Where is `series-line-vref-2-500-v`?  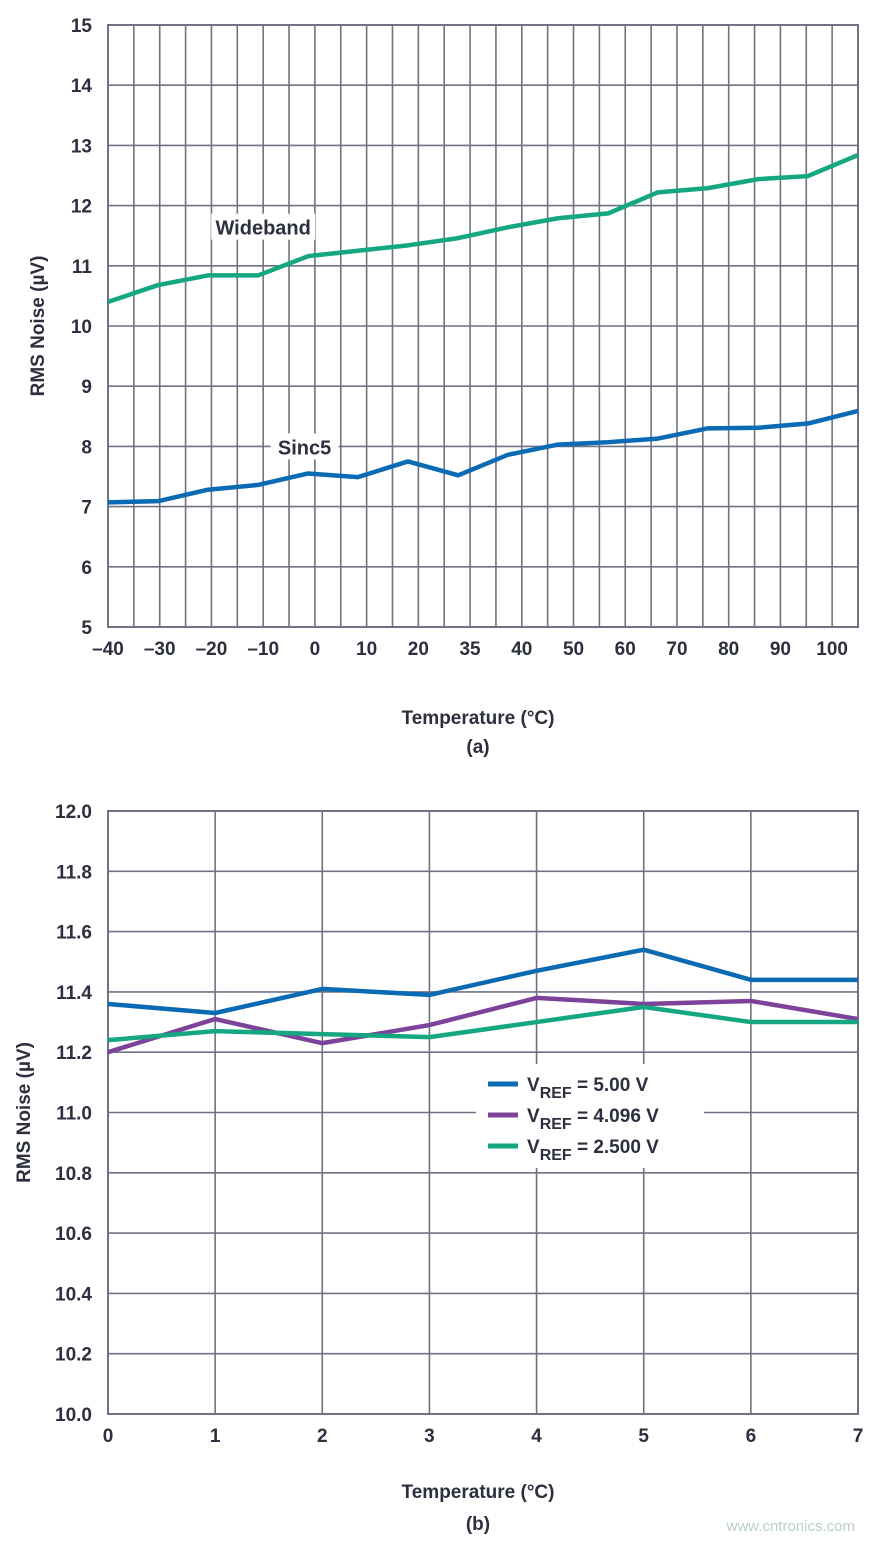 series-line-vref-2-500-v is located at coordinates (482, 1023).